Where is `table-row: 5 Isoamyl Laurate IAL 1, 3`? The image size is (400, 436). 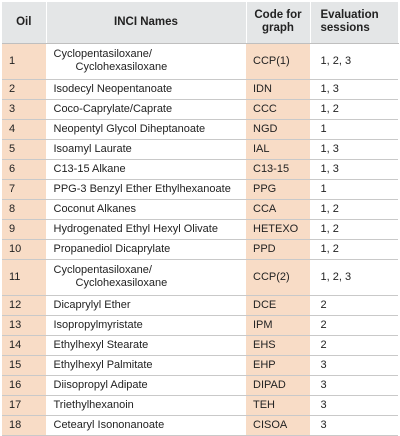
table-row: 5 Isoamyl Laurate IAL 1, 3 is located at coordinates (200, 149).